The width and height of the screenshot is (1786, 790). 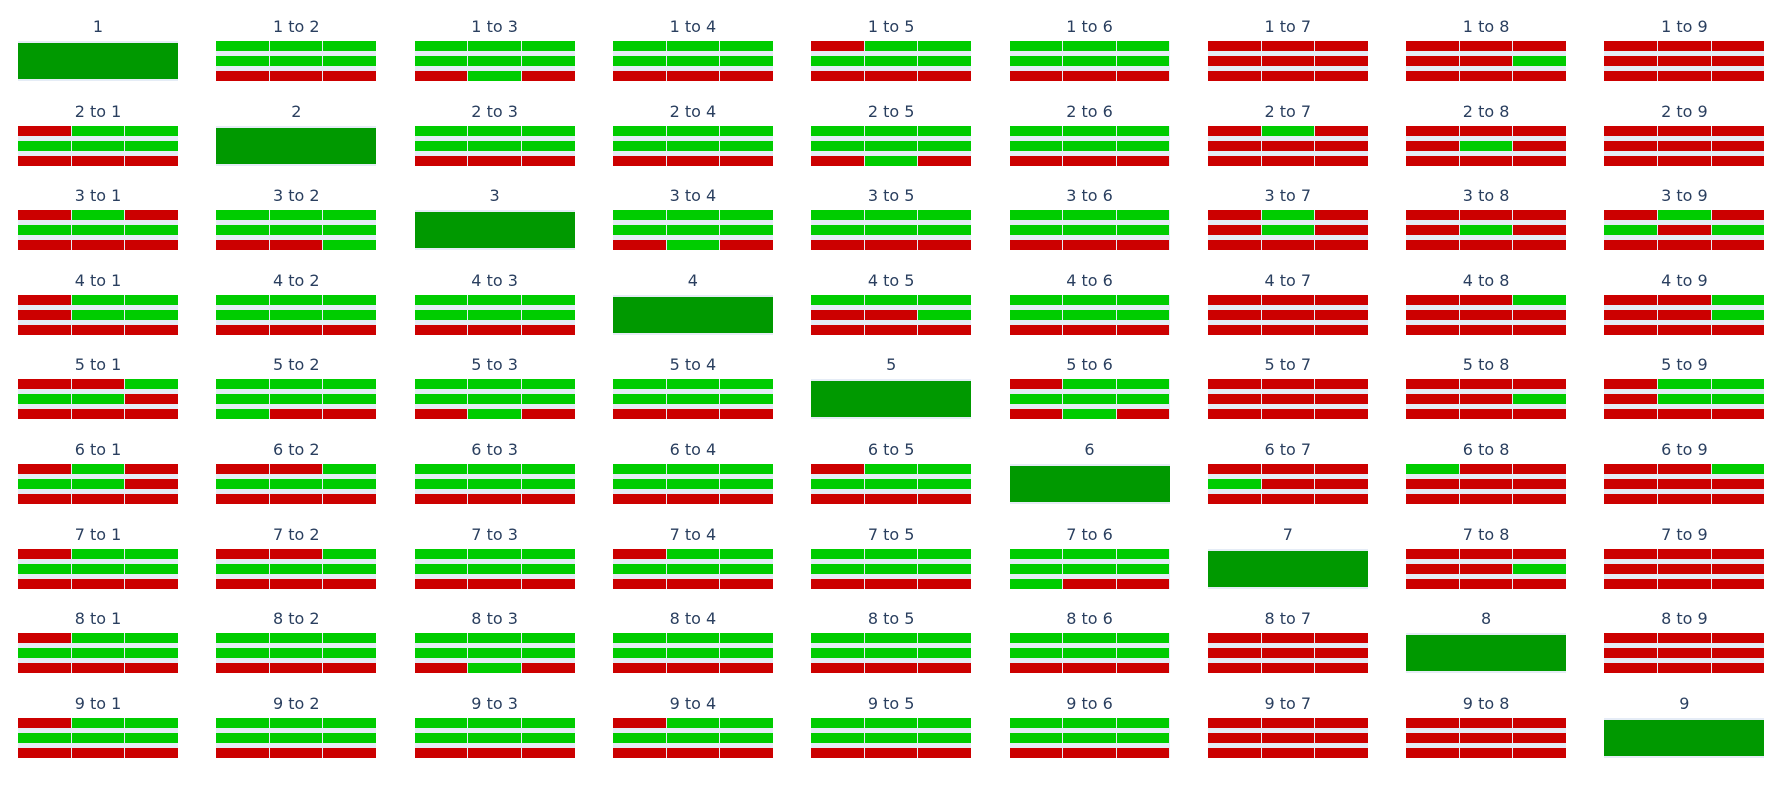 What do you see at coordinates (891, 619) in the screenshot?
I see `subplot-title: 8 to 5` at bounding box center [891, 619].